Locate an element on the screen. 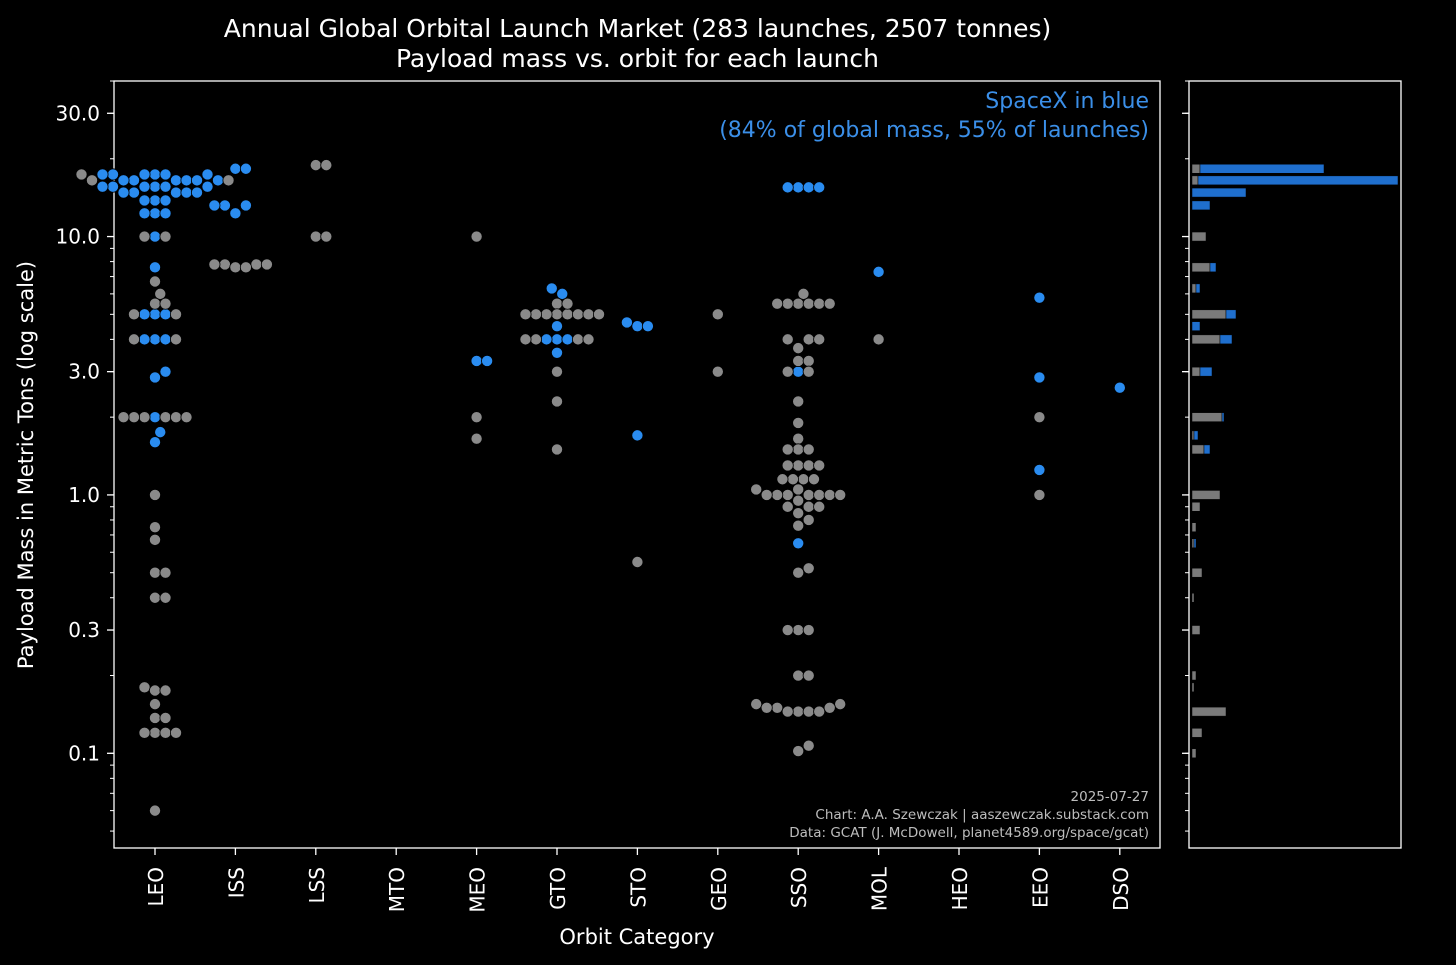 The height and width of the screenshot is (965, 1456). y-tick-label: 10.0 is located at coordinates (77, 237).